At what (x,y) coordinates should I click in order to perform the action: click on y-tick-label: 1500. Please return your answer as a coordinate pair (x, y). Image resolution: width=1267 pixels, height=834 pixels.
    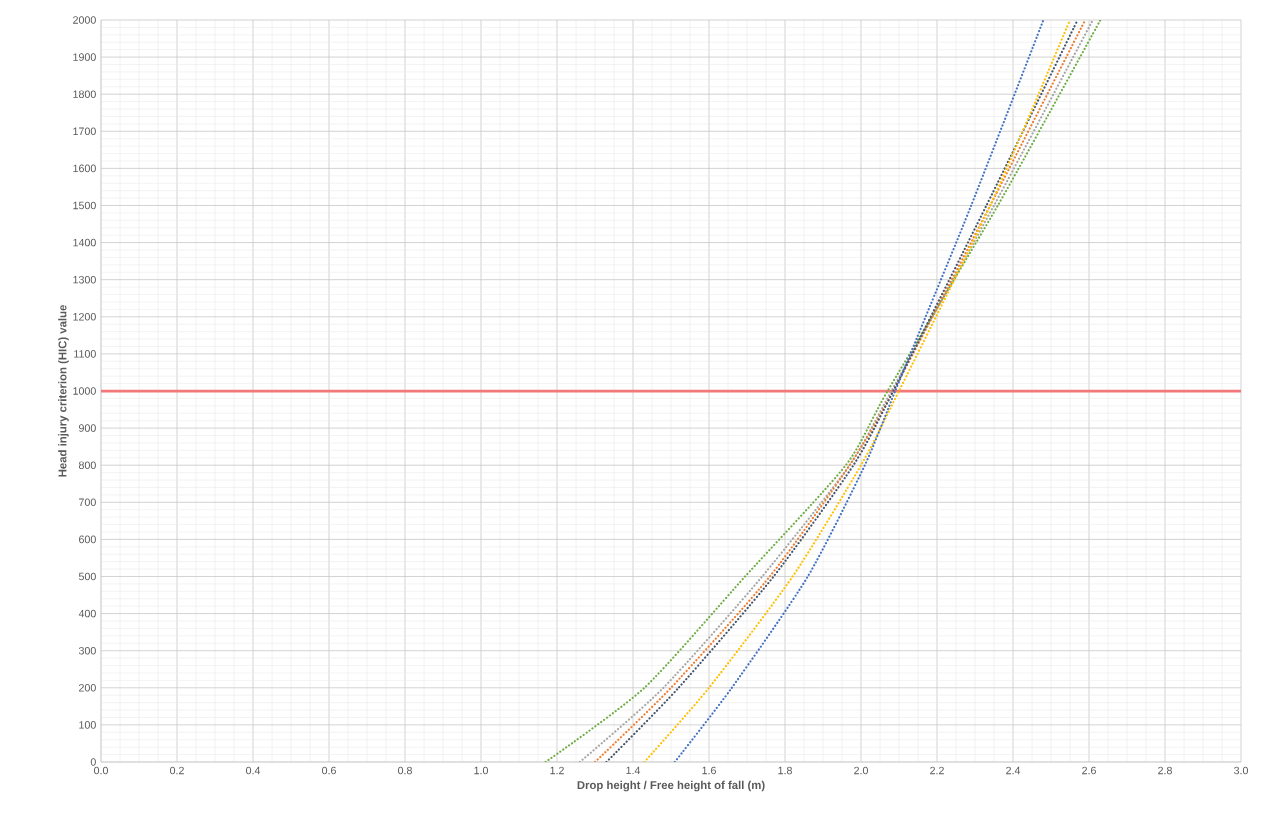
    Looking at the image, I should click on (84, 205).